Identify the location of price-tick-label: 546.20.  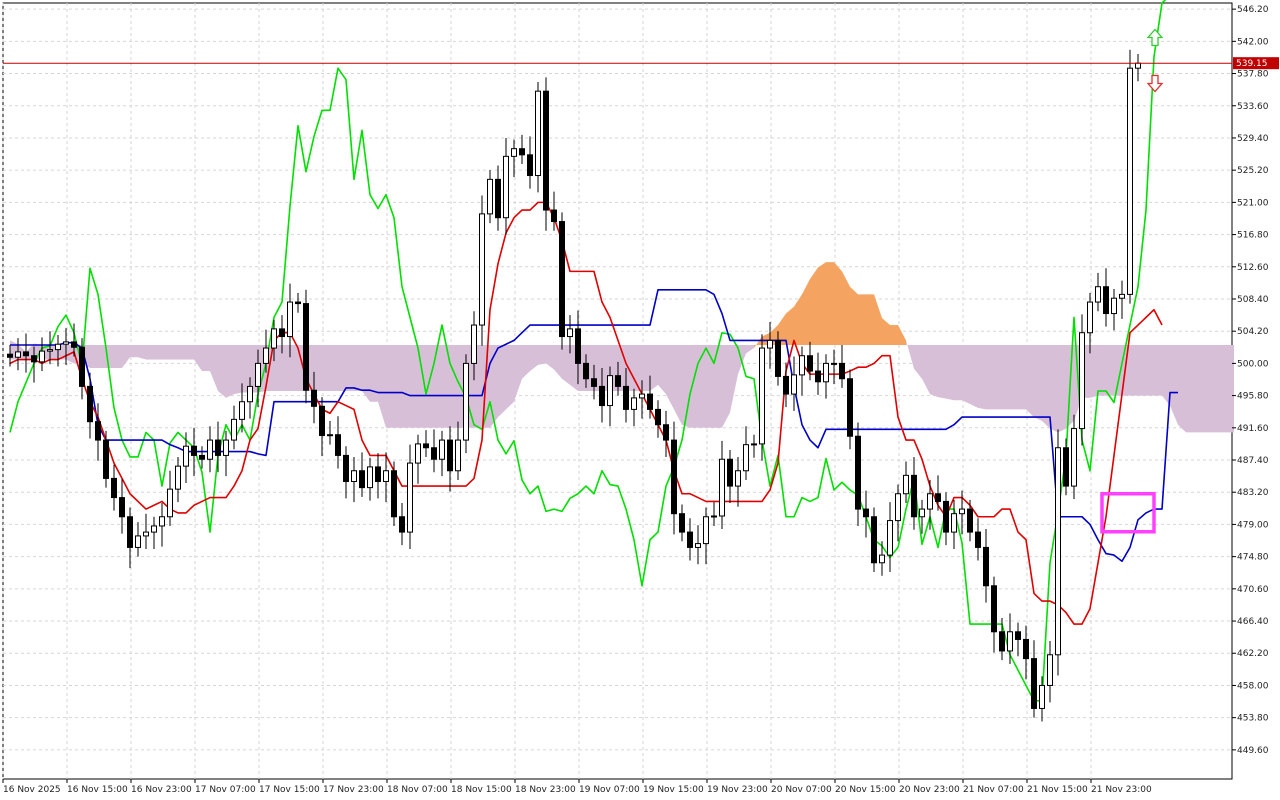
(1253, 10).